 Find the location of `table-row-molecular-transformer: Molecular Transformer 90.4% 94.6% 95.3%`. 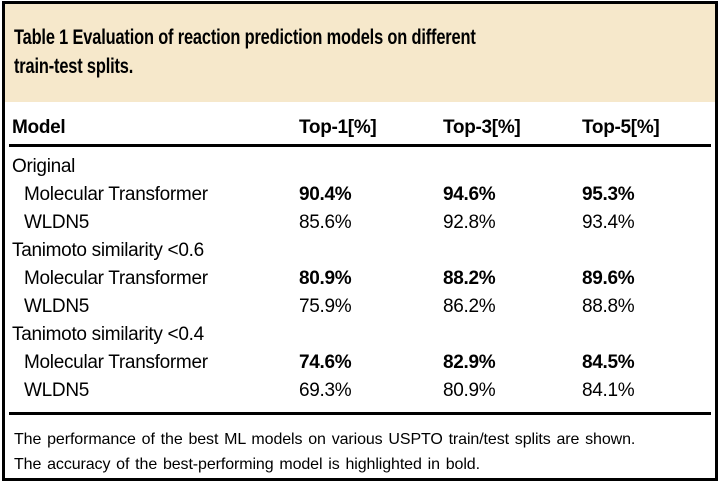

table-row-molecular-transformer: Molecular Transformer 90.4% 94.6% 95.3% is located at coordinates (360, 195).